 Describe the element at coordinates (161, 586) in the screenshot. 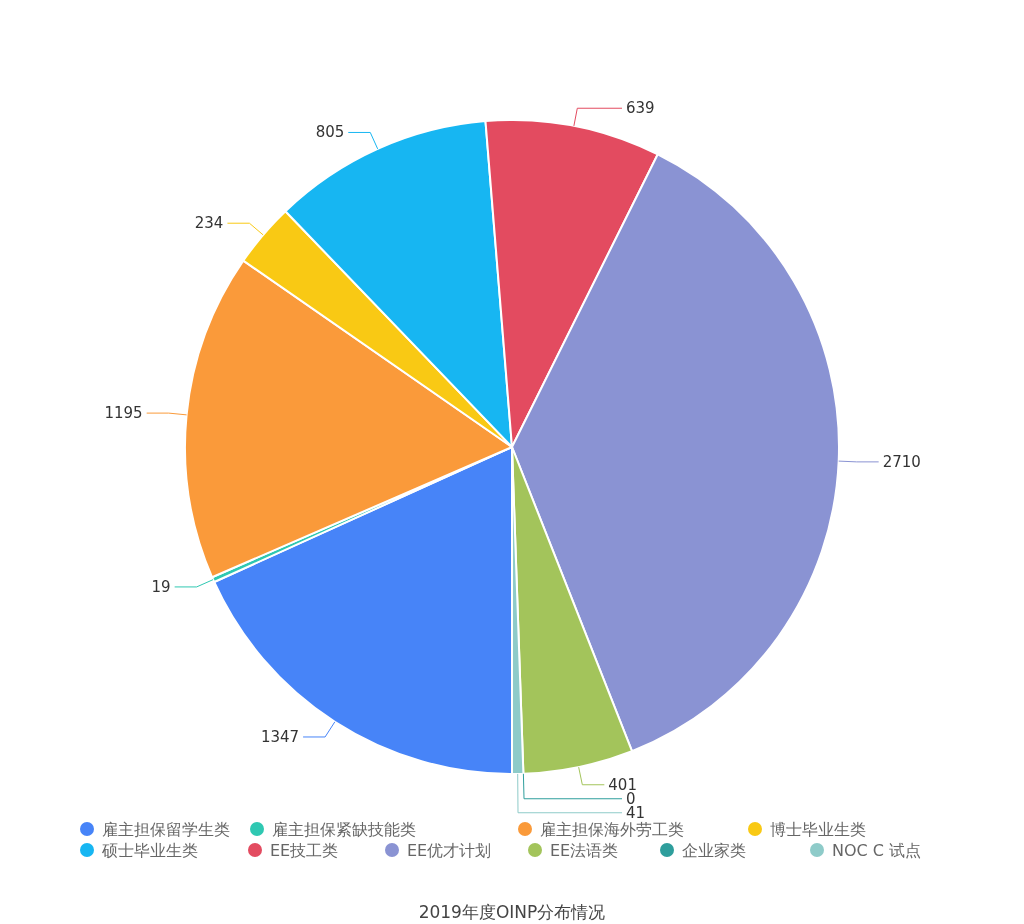

I see `data-label: 19` at that location.